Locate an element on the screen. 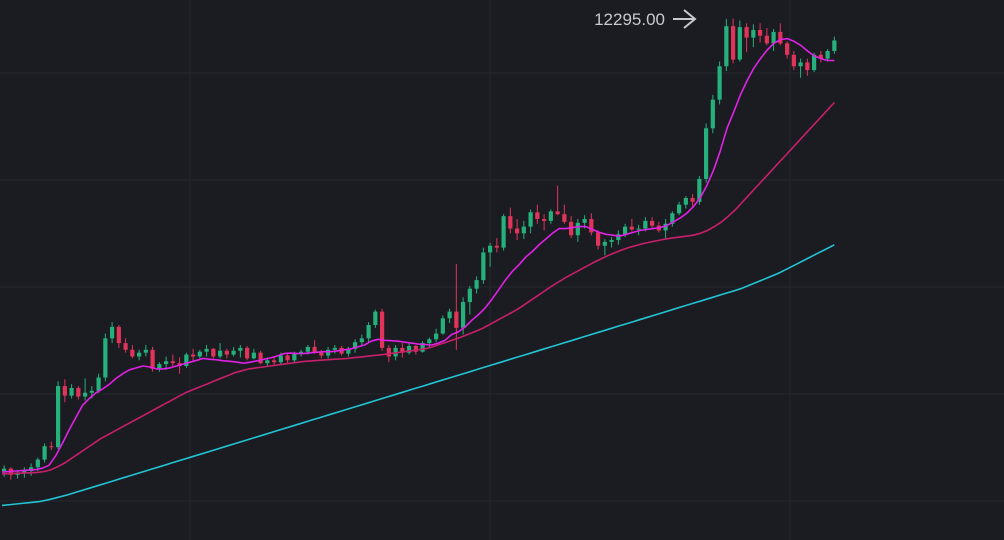  right-arrow-icon is located at coordinates (685, 19).